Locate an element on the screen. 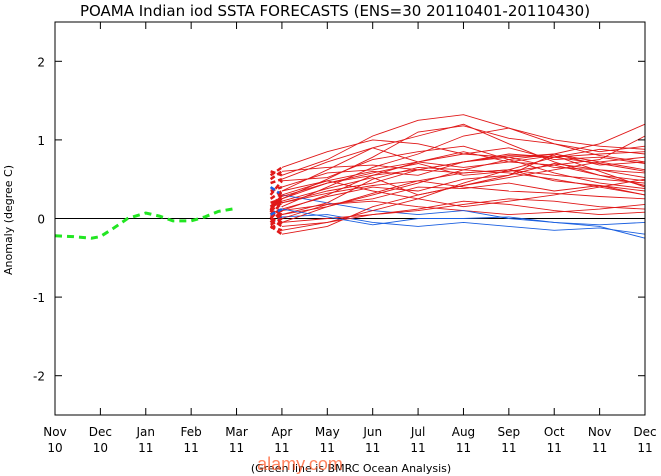 This screenshot has height=476, width=661. y-tick-label: 2 is located at coordinates (41, 62).